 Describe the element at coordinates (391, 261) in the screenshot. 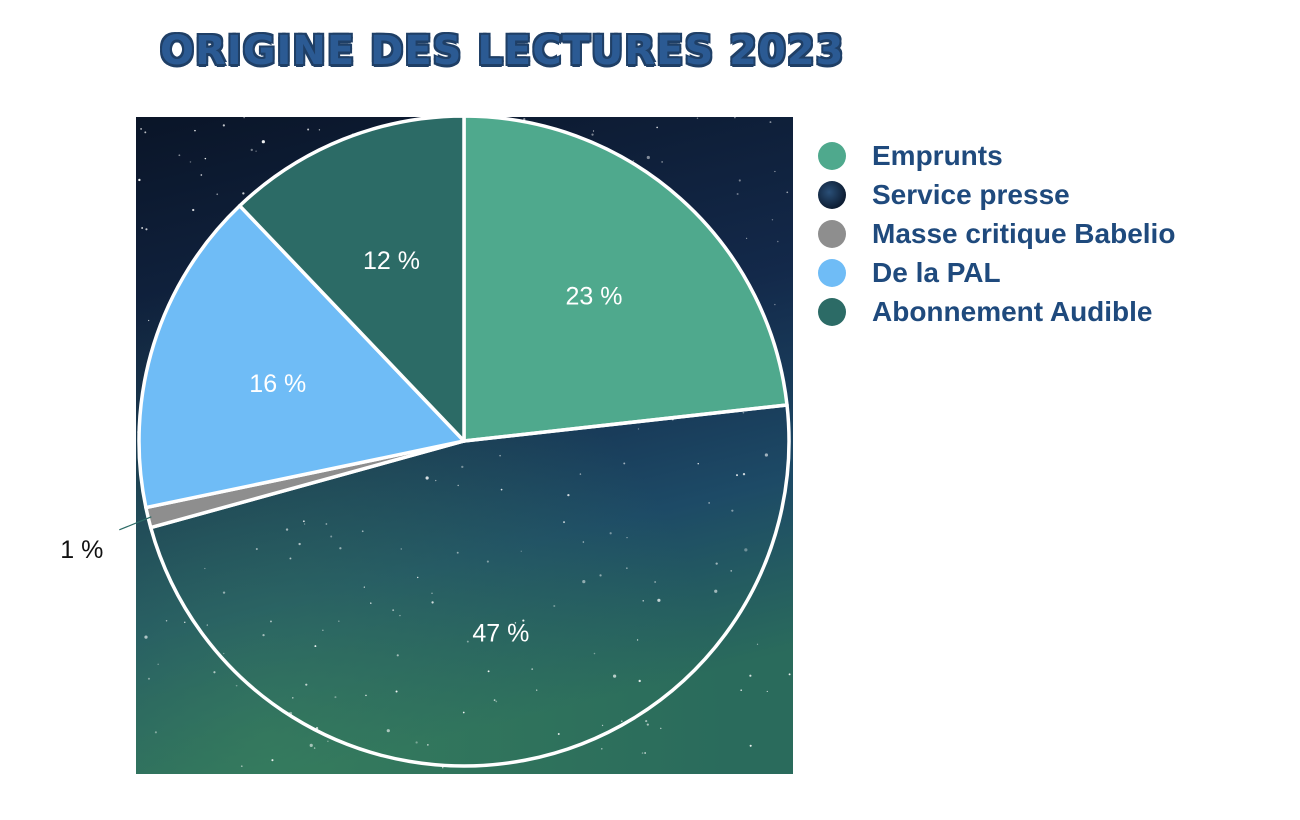

I see `slice-label: 12 %` at that location.